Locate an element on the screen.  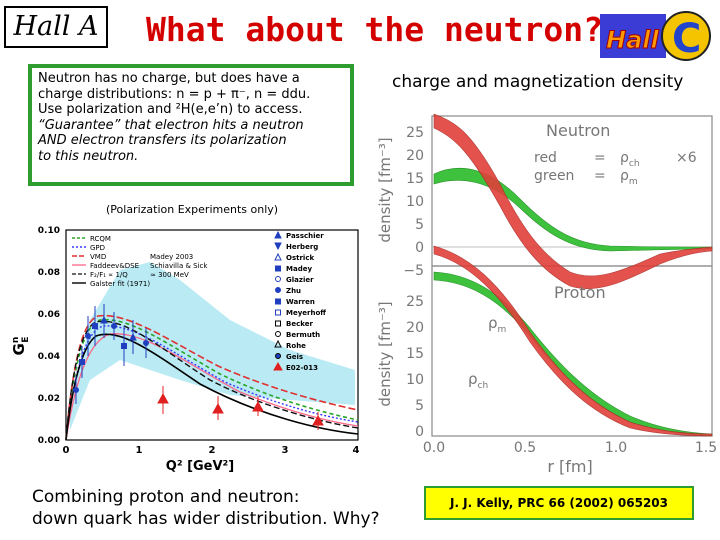
y-tick-label: 0 is located at coordinates (419, 432).